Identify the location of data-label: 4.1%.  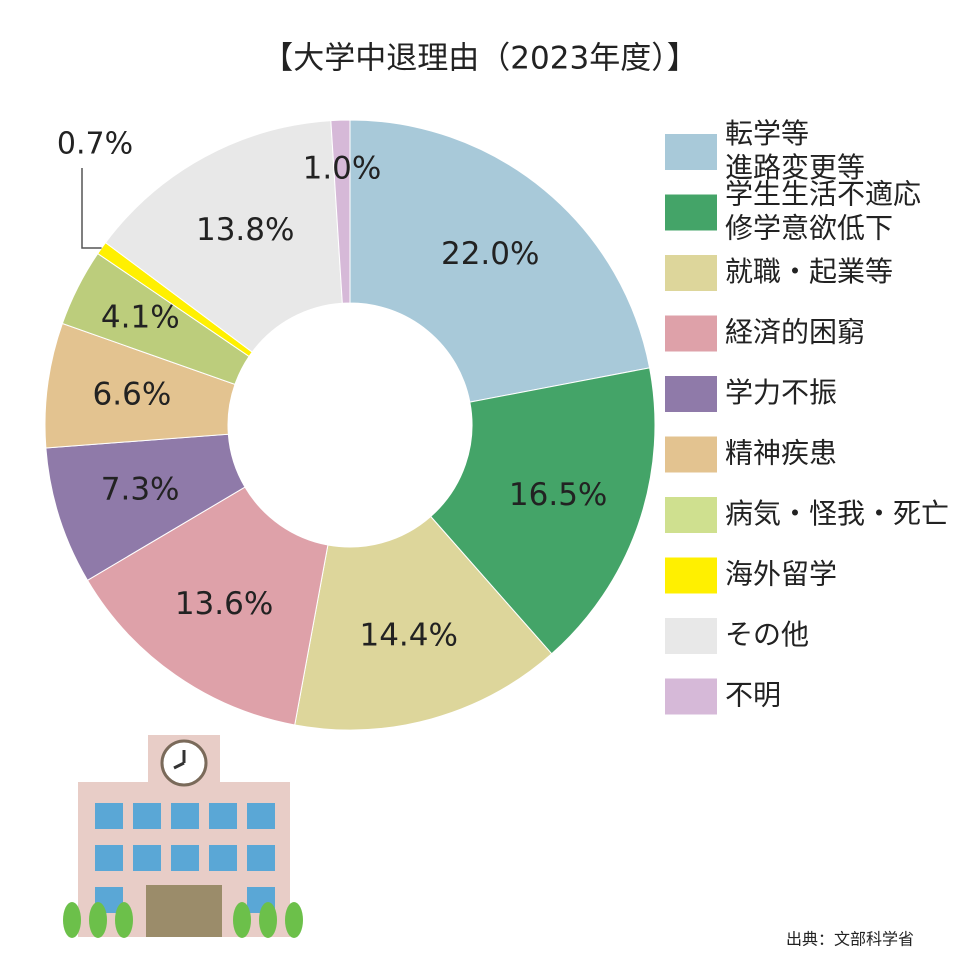
(140, 317).